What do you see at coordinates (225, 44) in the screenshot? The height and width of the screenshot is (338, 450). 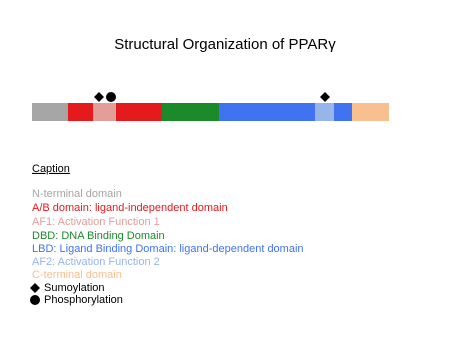 I see `title: Structural Organization of PPARγ` at bounding box center [225, 44].